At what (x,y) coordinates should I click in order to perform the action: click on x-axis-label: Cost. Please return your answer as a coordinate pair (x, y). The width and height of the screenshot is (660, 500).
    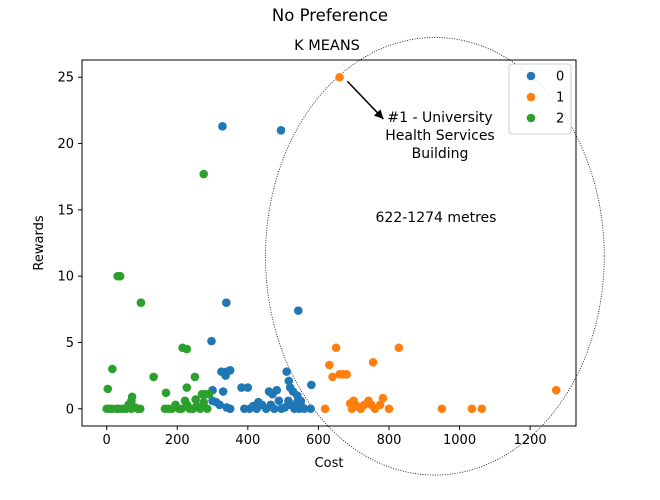
    Looking at the image, I should click on (329, 463).